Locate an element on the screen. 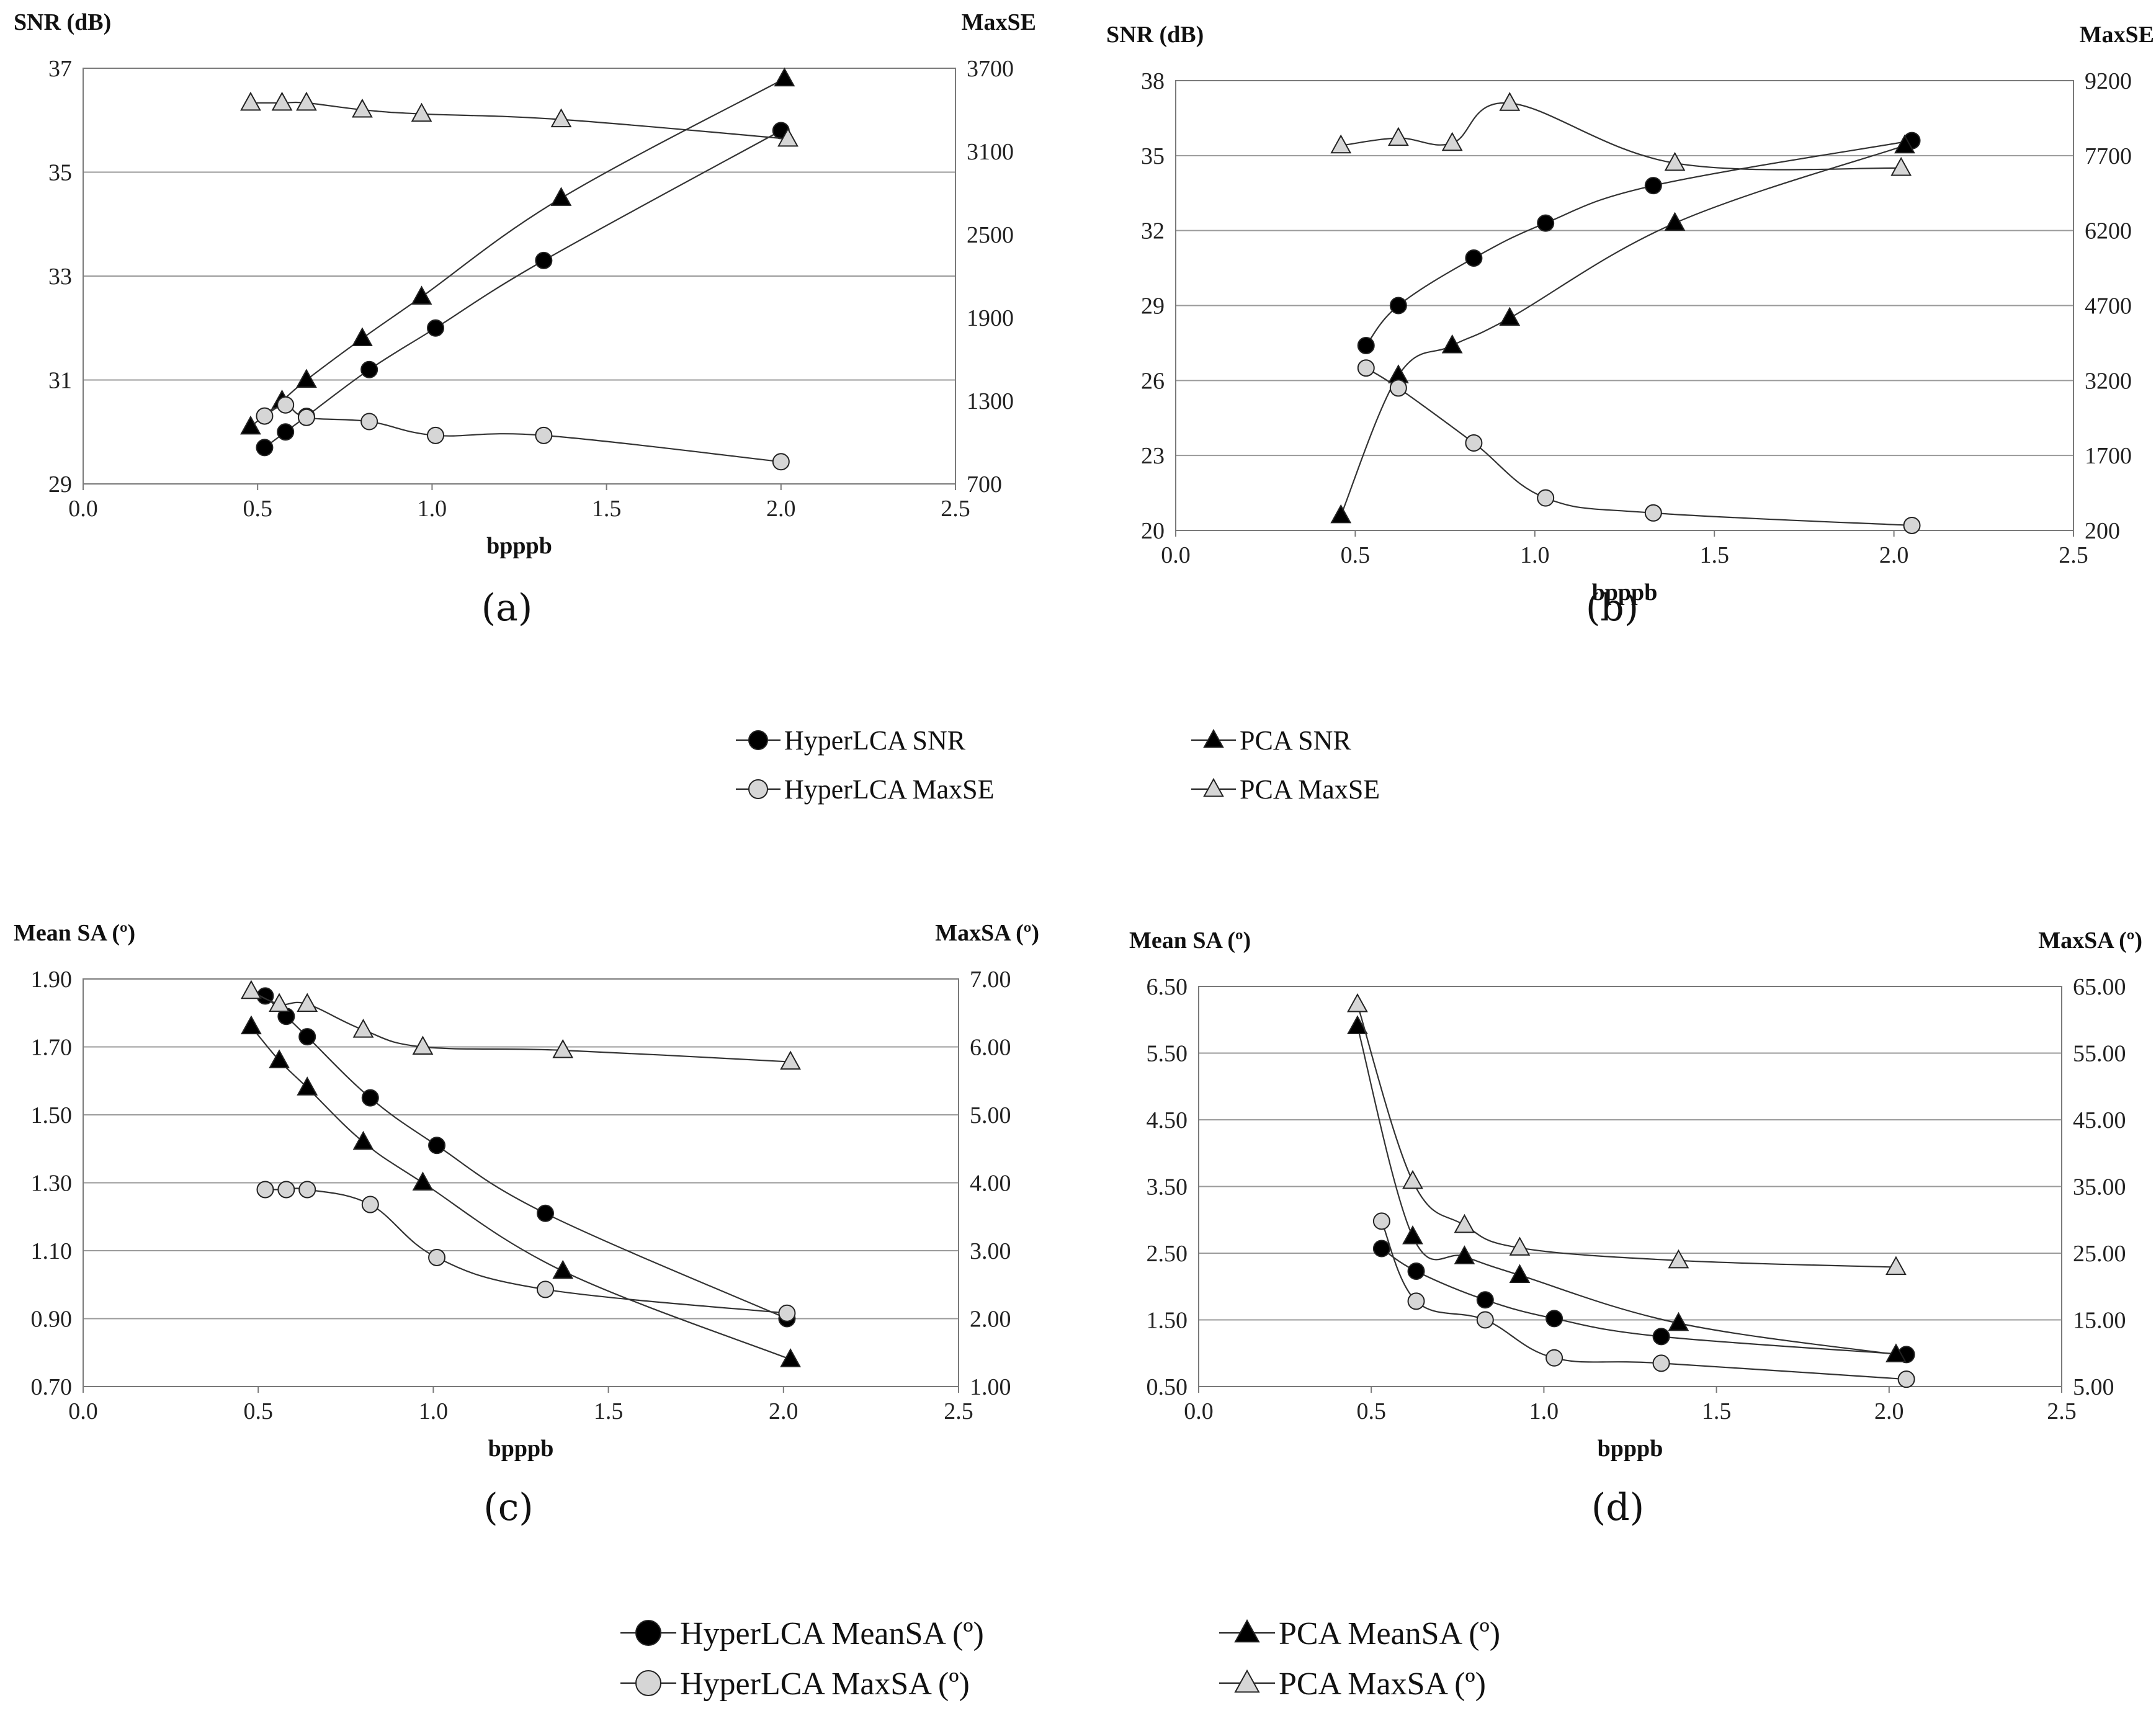 The width and height of the screenshot is (2156, 1716). y-right-tick-label: 15.00 is located at coordinates (2099, 1321).